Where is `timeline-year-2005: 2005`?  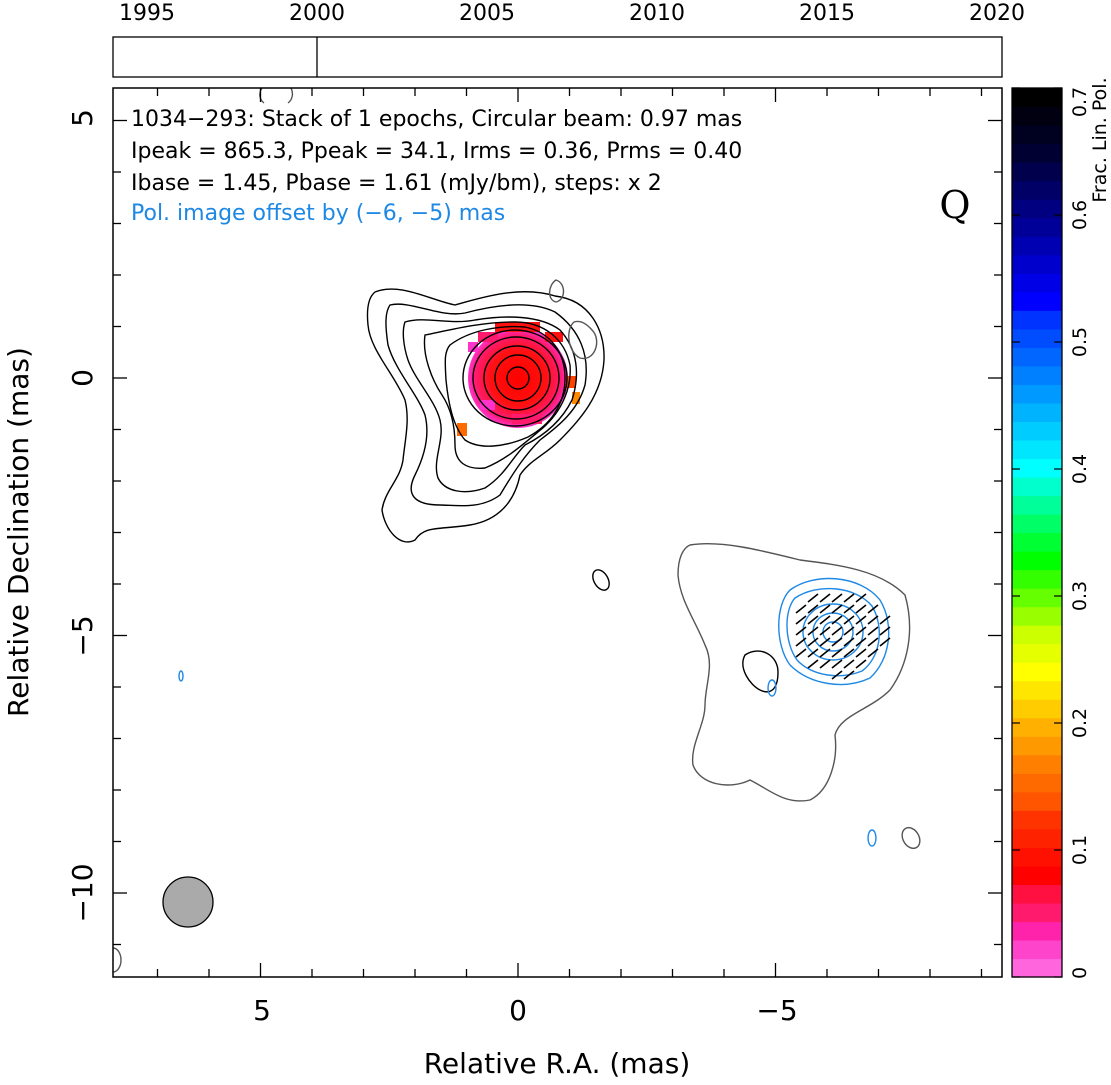 timeline-year-2005: 2005 is located at coordinates (487, 13).